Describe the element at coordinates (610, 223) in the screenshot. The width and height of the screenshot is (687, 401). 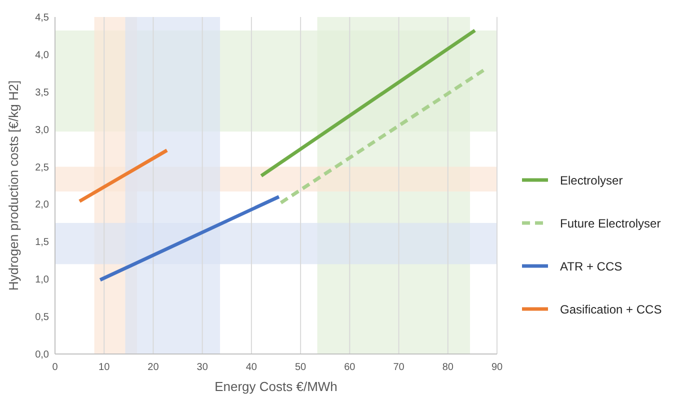
I see `legend-label: Future Electrolyser` at that location.